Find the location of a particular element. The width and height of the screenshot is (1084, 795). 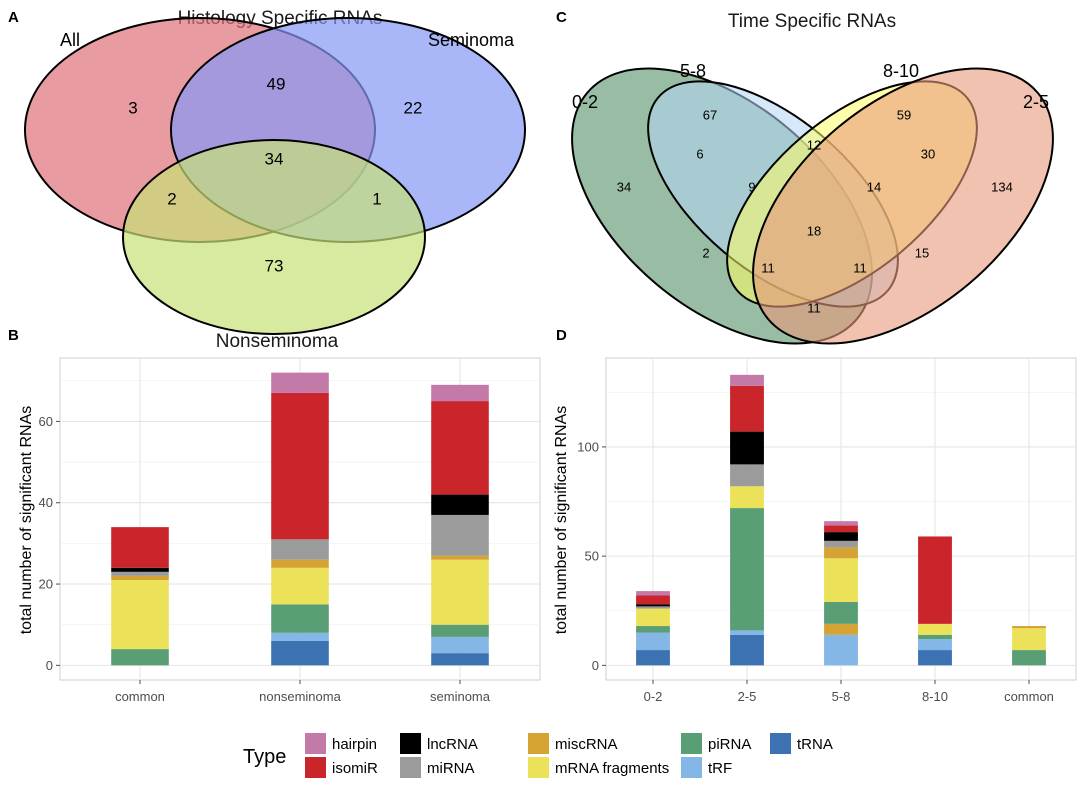

venn-label-0-2: 0-2 is located at coordinates (585, 102).